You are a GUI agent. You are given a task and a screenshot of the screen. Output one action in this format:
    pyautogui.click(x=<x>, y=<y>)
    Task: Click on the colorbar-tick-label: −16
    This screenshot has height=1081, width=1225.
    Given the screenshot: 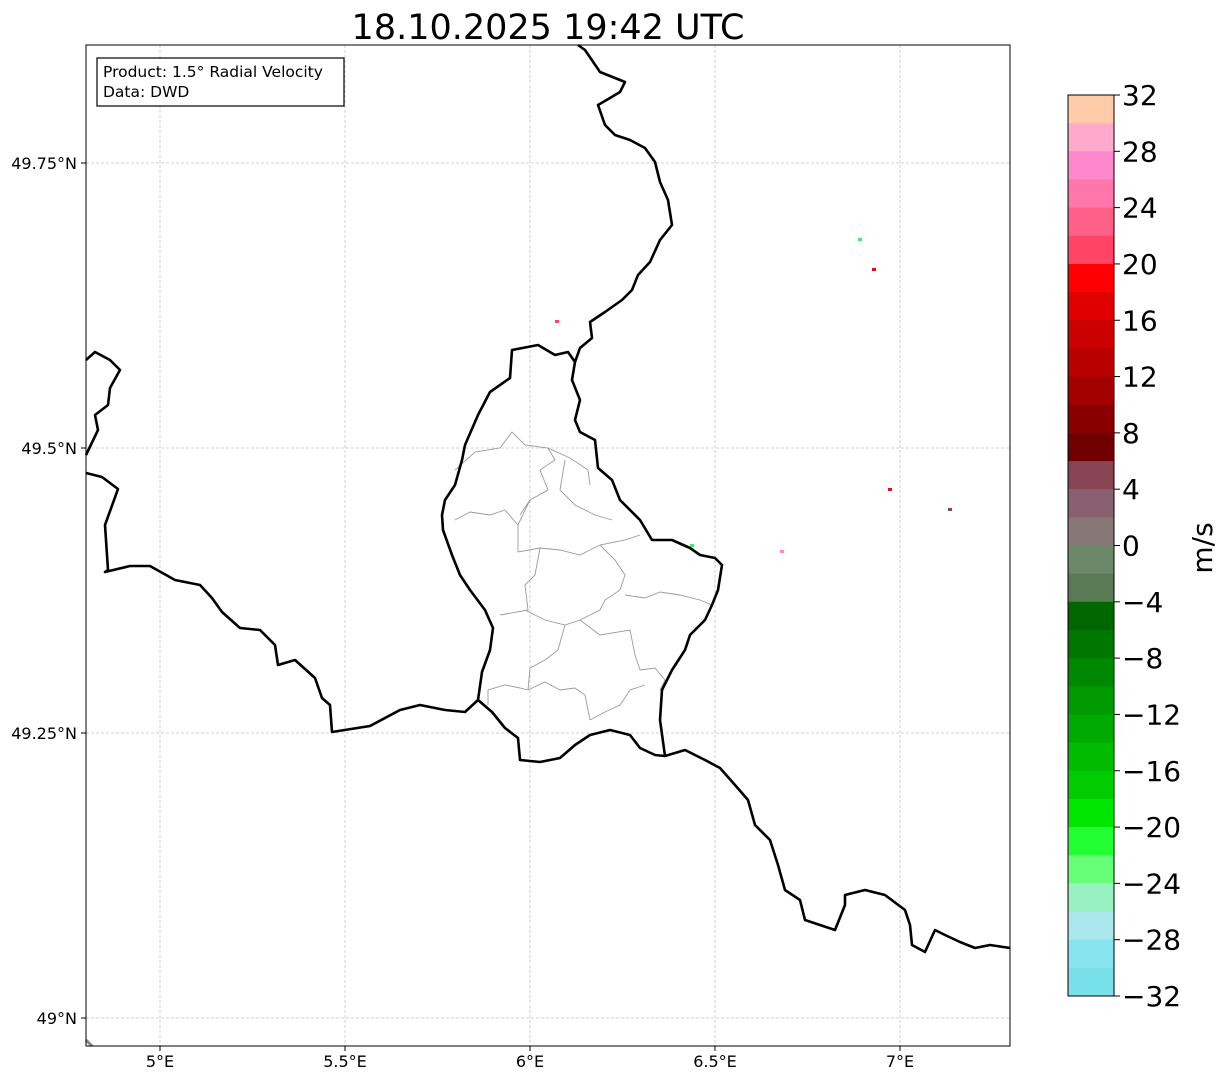 What is the action you would take?
    pyautogui.click(x=1151, y=771)
    